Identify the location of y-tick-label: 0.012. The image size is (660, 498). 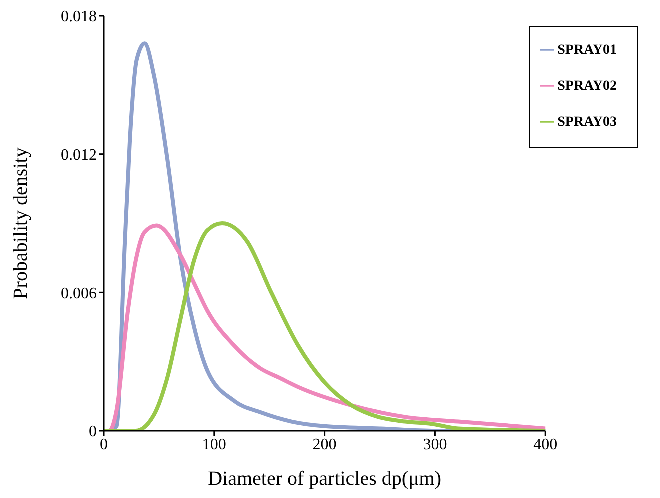
(79, 155).